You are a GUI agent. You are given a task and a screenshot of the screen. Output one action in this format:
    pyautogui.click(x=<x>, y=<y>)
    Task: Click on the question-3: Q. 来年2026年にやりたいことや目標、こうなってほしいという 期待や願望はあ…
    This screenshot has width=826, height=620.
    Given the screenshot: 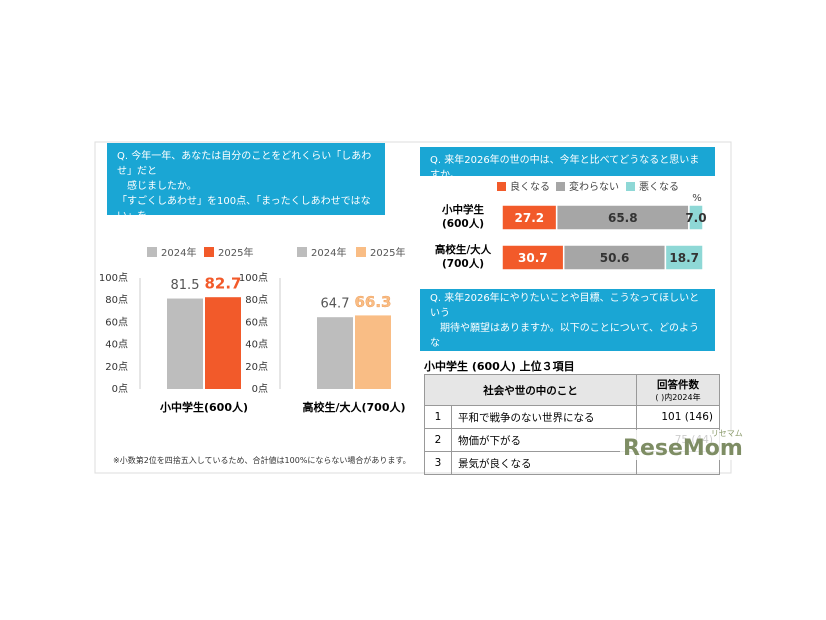 What is the action you would take?
    pyautogui.click(x=567, y=334)
    